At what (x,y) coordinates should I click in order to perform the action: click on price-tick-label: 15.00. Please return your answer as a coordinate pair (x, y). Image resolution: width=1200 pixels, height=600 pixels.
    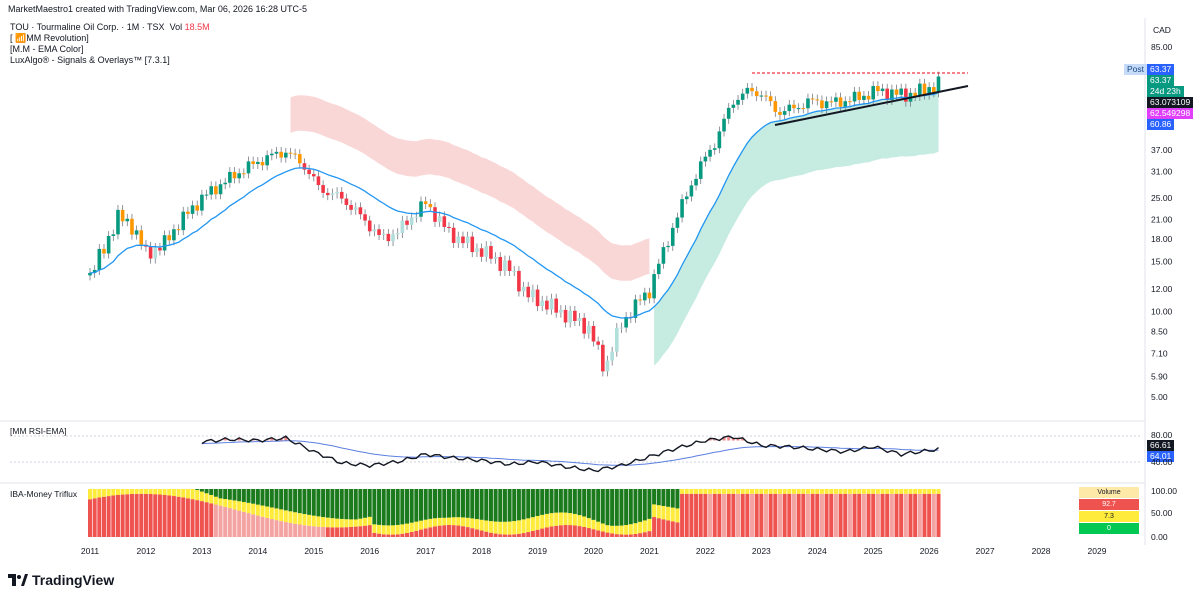
    Looking at the image, I should click on (1162, 261).